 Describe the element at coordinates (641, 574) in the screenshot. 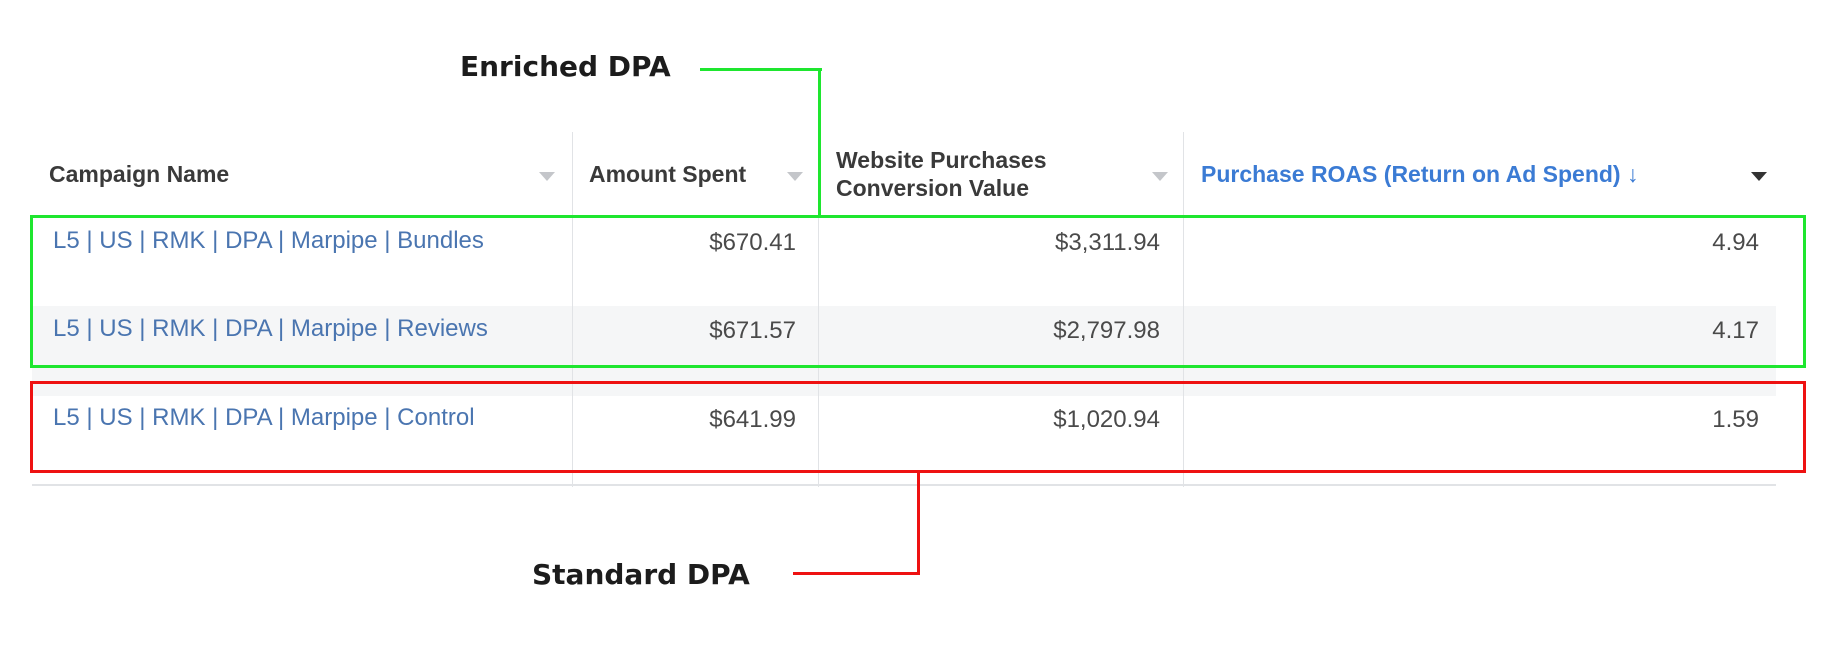

I see `standard-dpa-label: Standard DPA` at that location.